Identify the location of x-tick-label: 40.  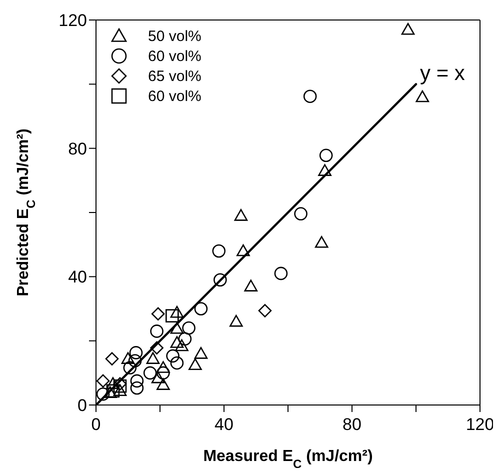
(224, 424).